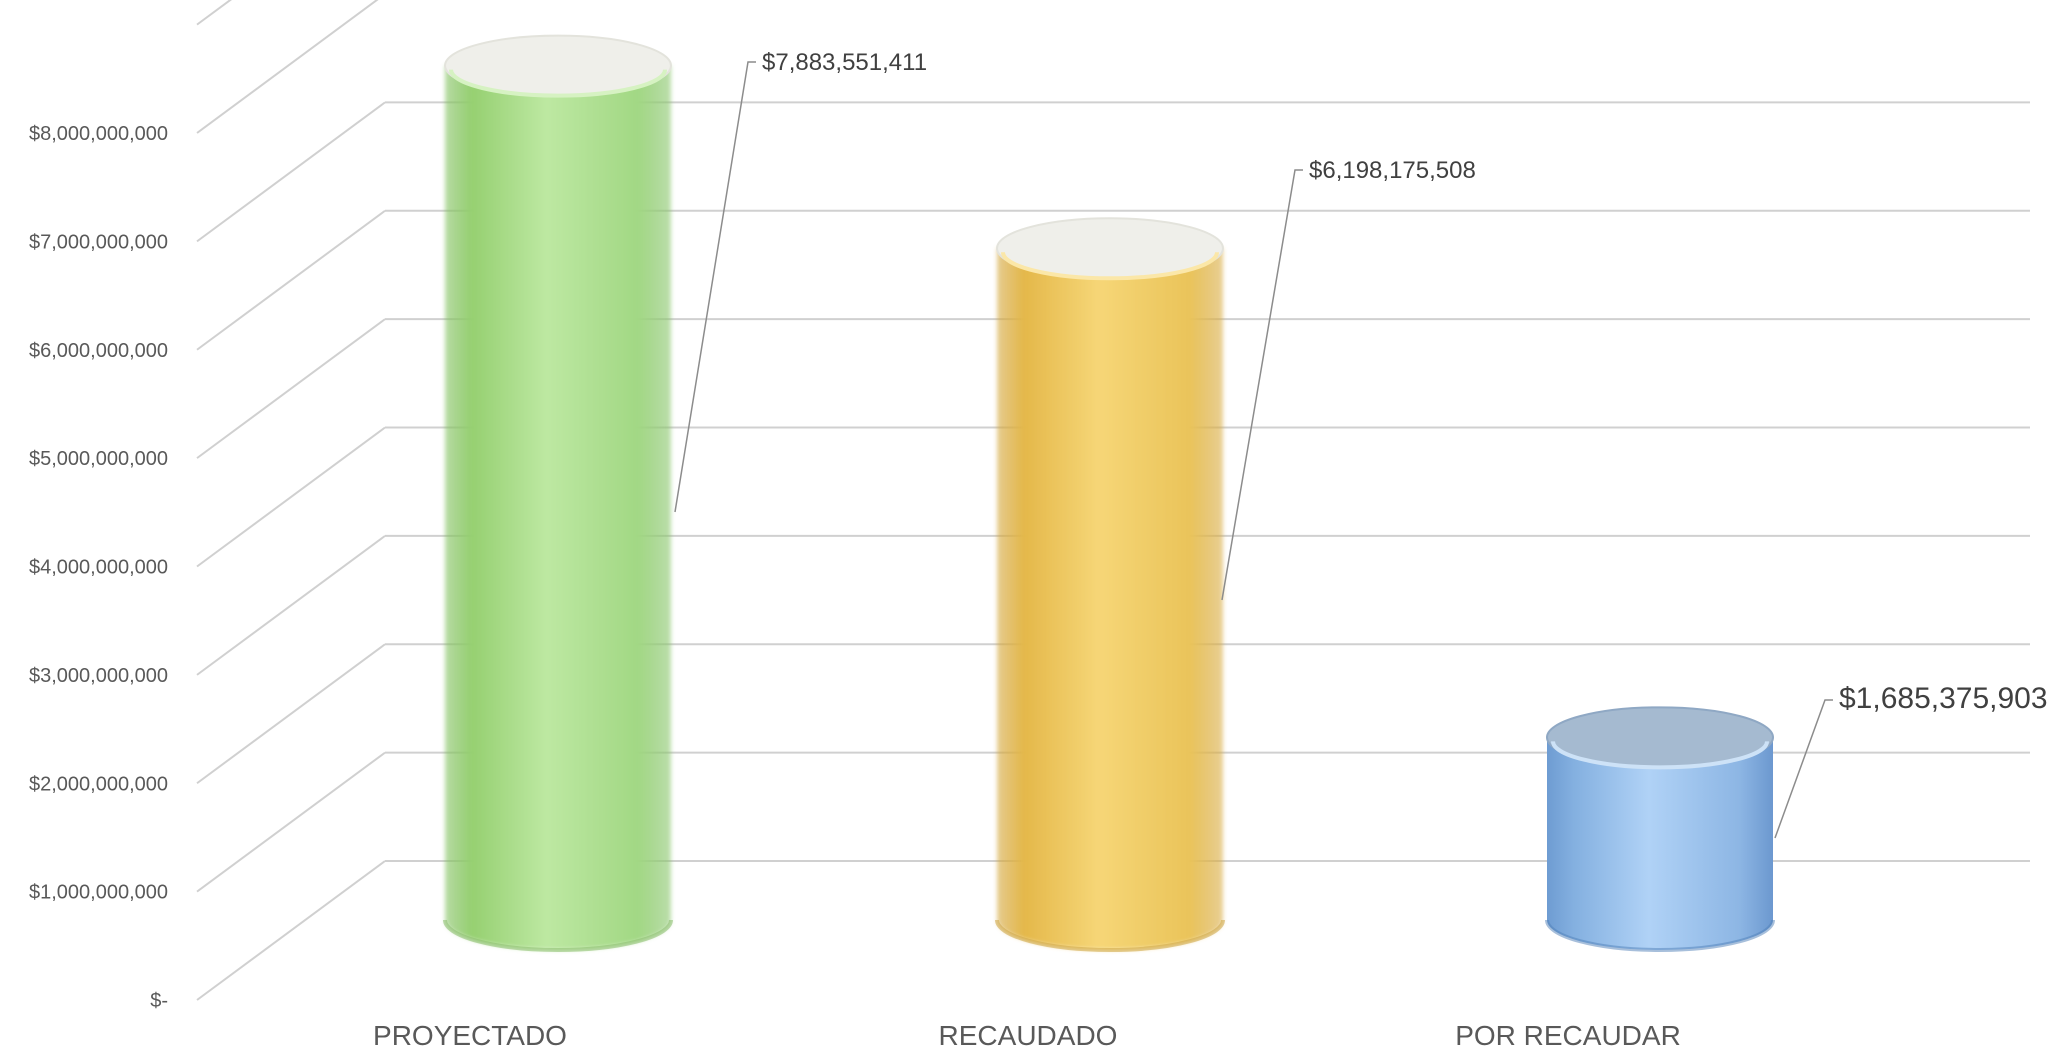  I want to click on y-tick-label: $8,000,000,000, so click(98, 134).